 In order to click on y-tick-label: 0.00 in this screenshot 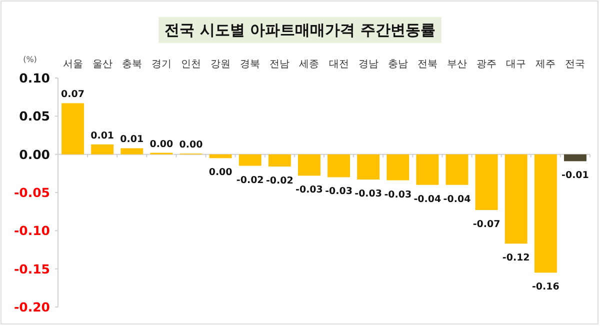, I will do `click(34, 154)`.